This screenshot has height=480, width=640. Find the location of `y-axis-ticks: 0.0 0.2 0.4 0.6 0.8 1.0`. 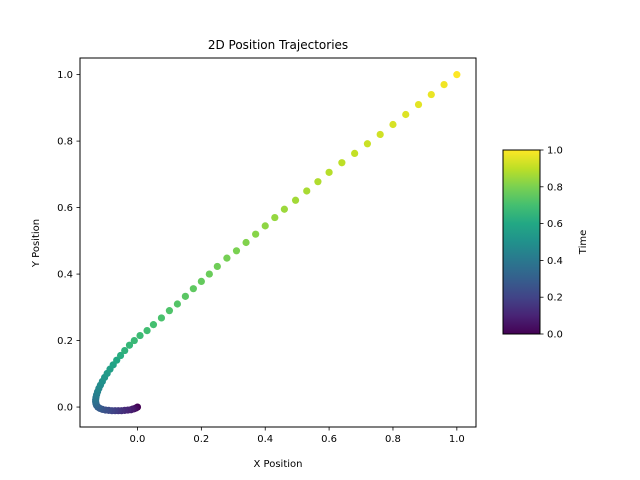

y-axis-ticks: 0.0 0.2 0.4 0.6 0.8 1.0 is located at coordinates (68, 242).